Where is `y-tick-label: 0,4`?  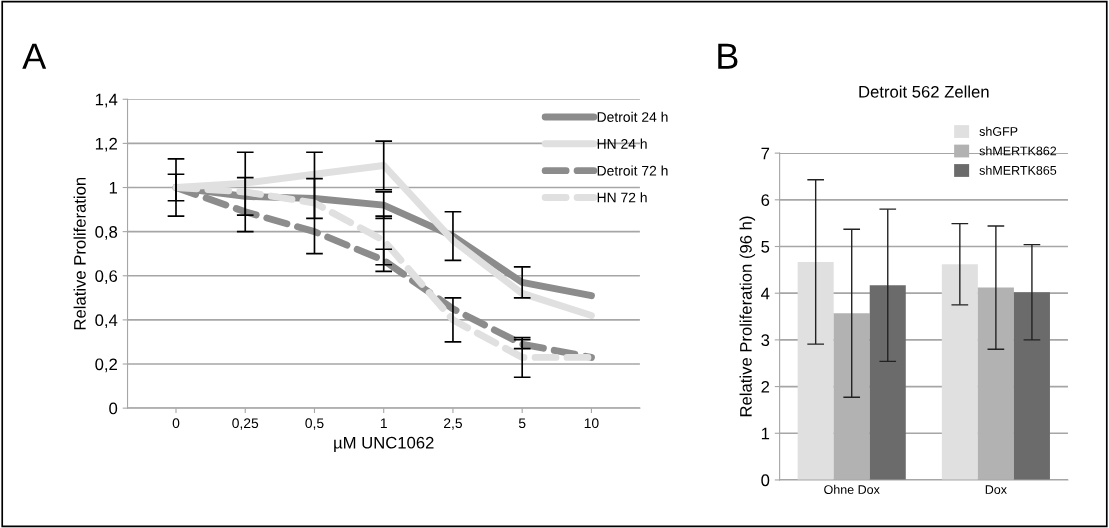 y-tick-label: 0,4 is located at coordinates (106, 321).